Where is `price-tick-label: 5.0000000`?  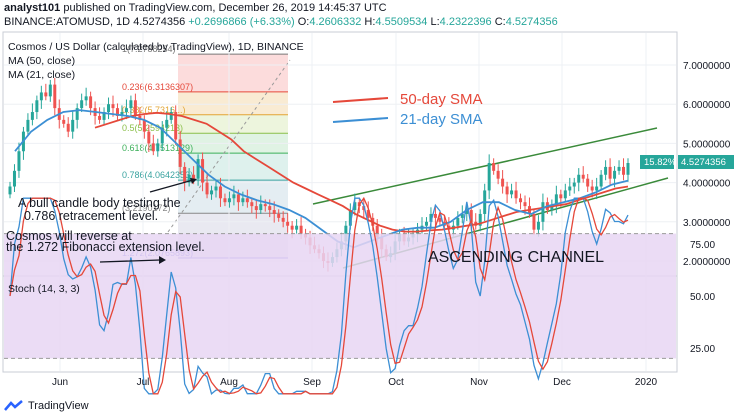
price-tick-label: 5.0000000 is located at coordinates (707, 144).